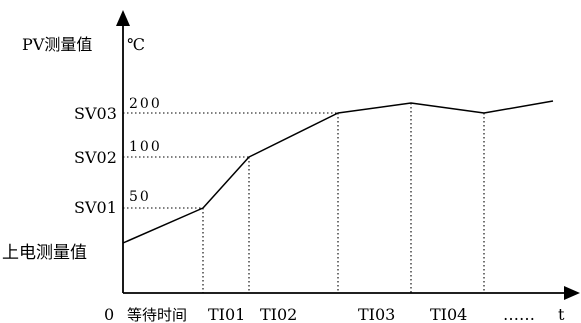  Describe the element at coordinates (95, 207) in the screenshot. I see `sv01-label: SV01` at that location.